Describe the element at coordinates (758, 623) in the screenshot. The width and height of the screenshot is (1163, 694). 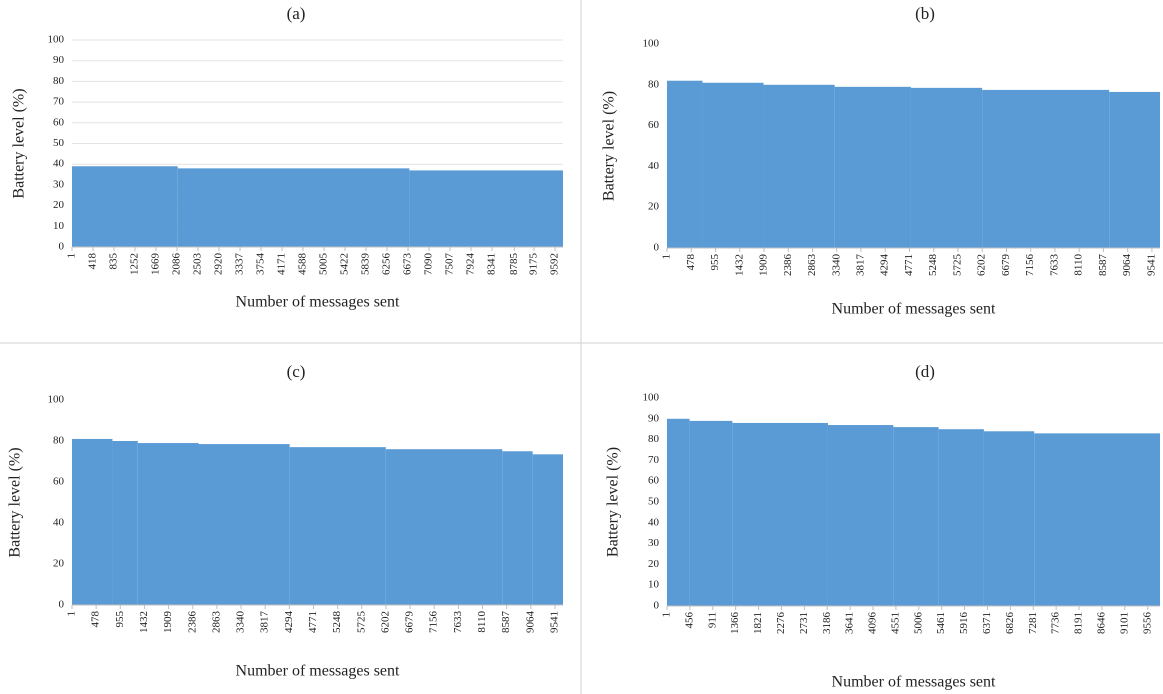
I see `x-tick-label: 1821` at that location.